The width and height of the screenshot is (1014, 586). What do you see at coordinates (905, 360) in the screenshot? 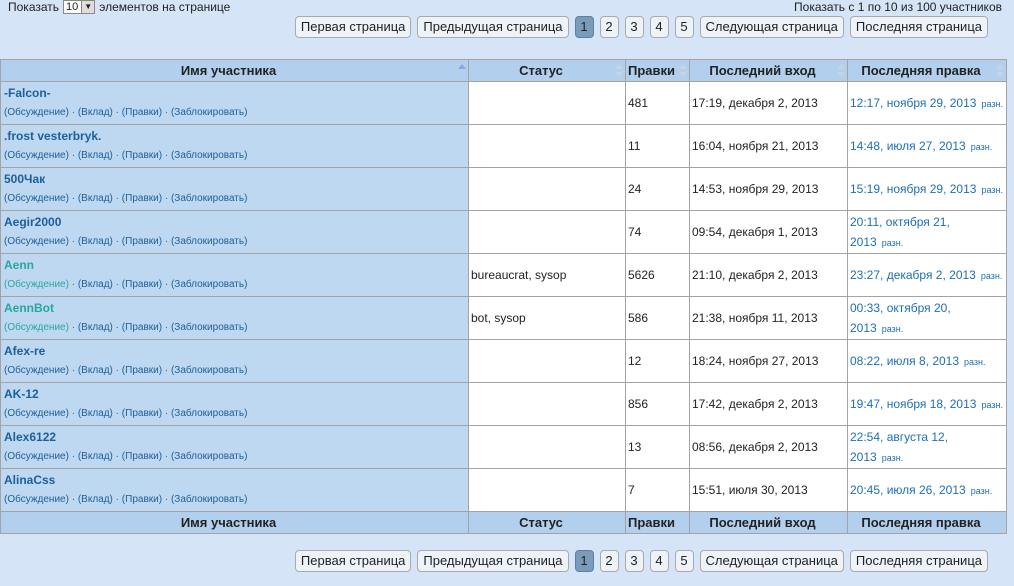
I see `last-edit-link: 08:22, июля 8, 2013` at bounding box center [905, 360].